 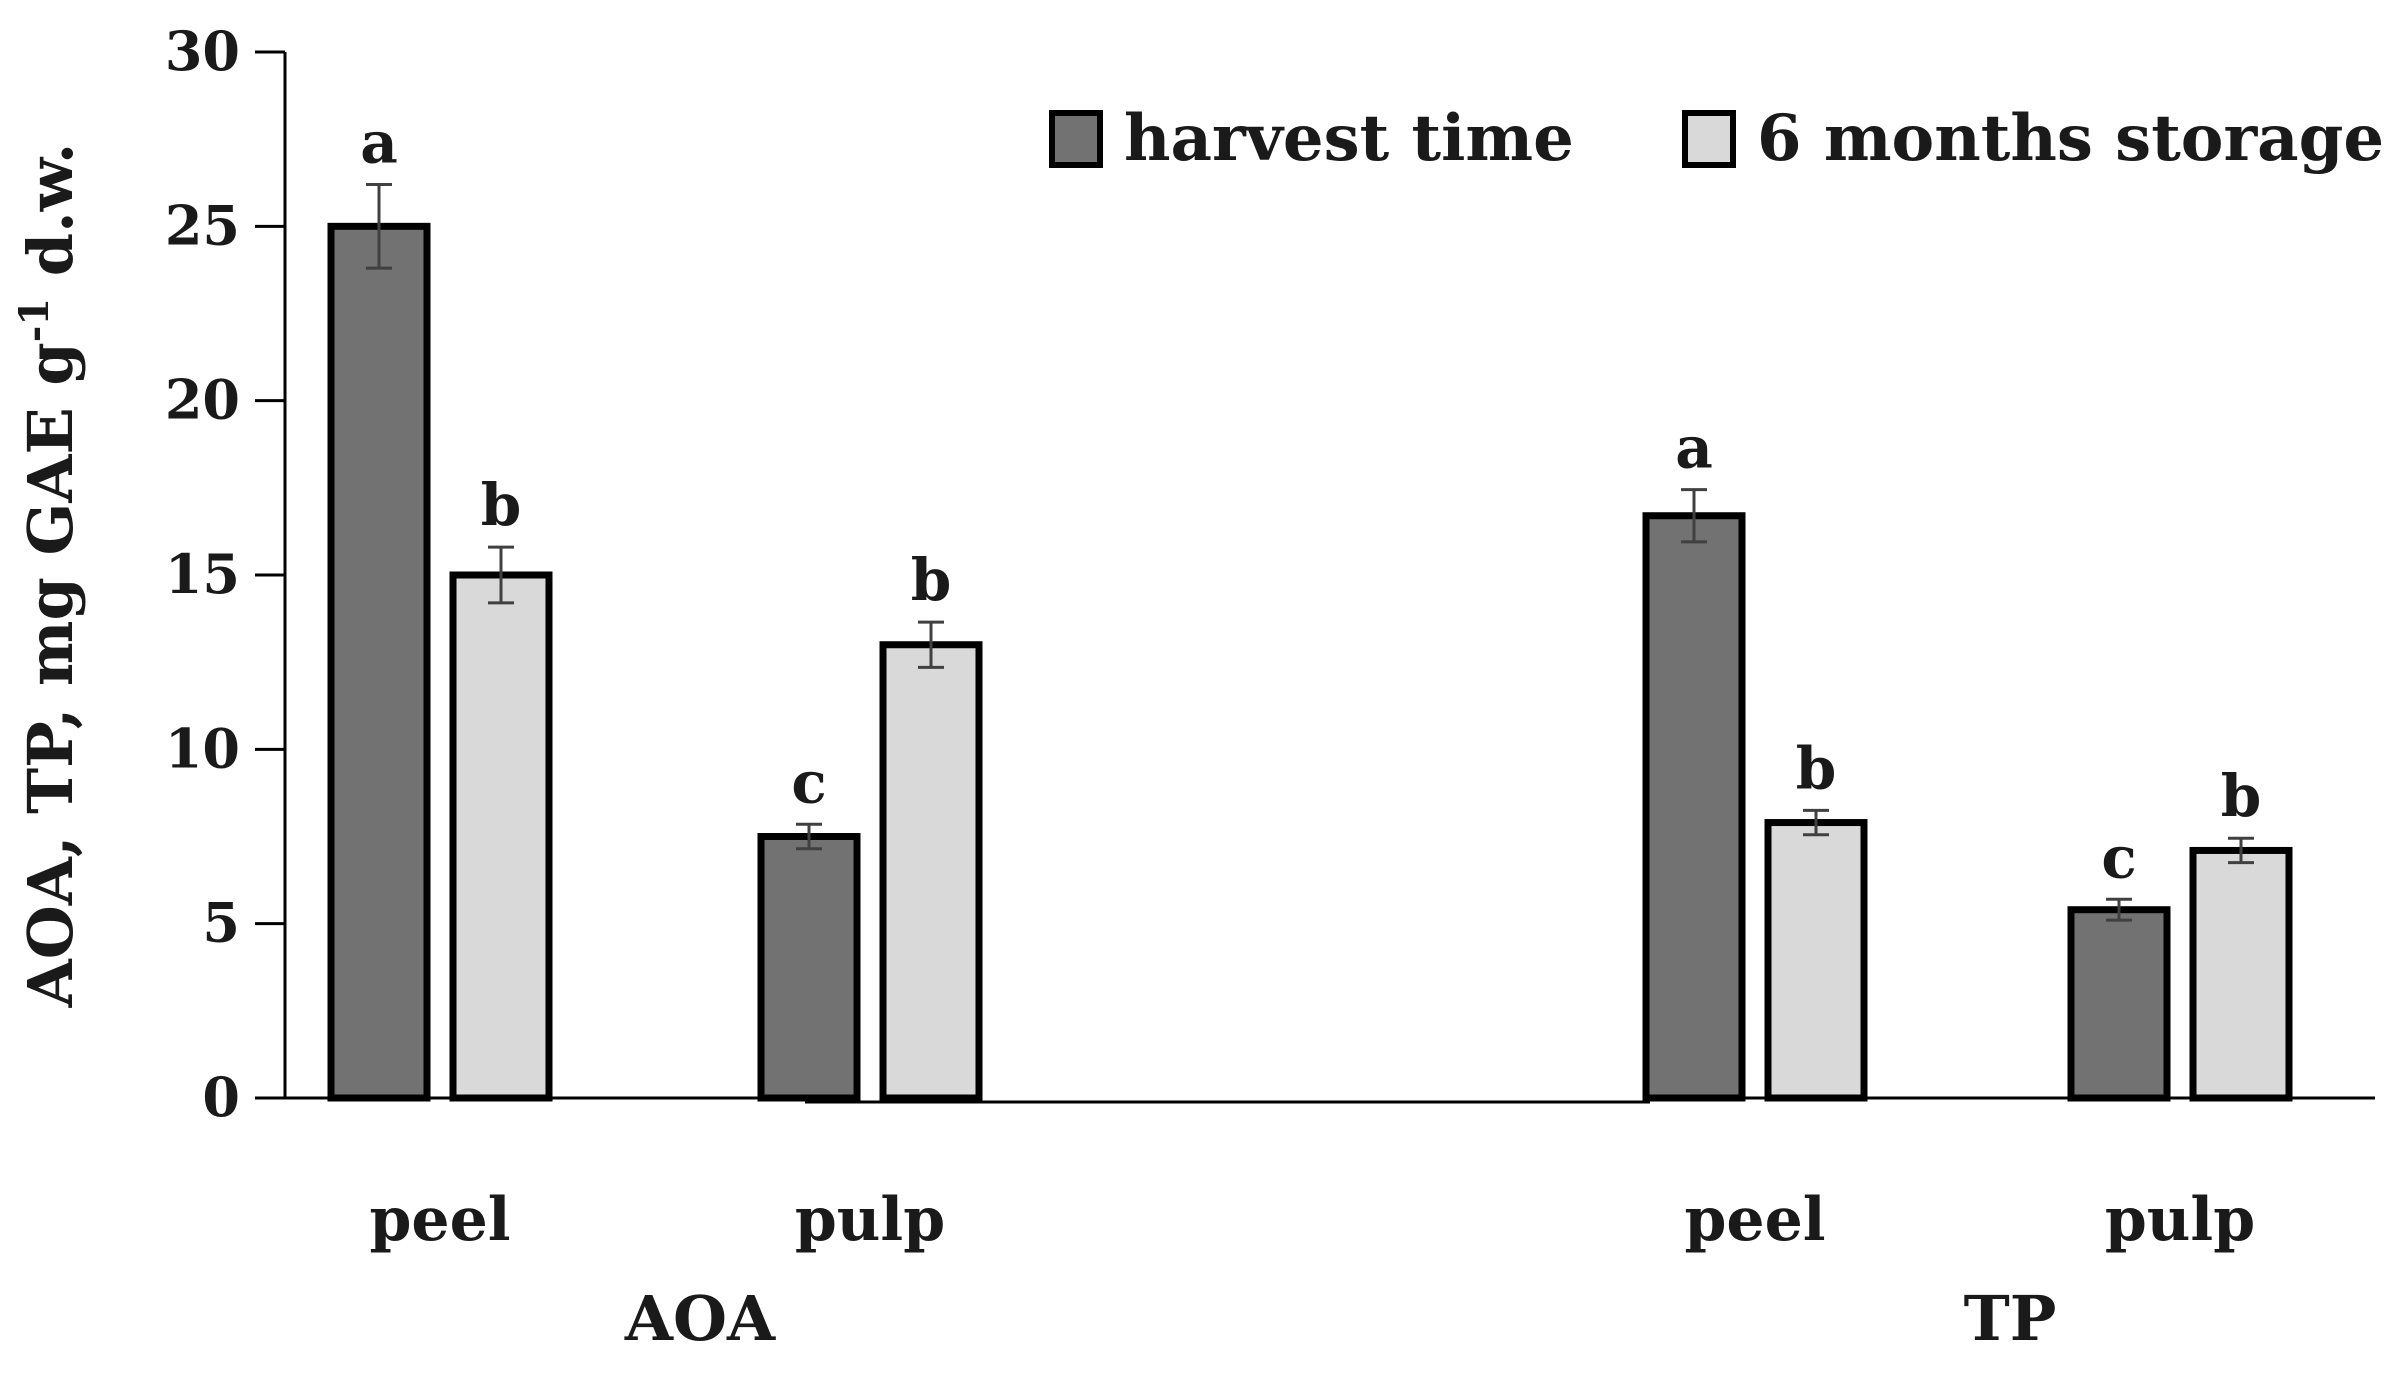 I want to click on bar-aoa-peel-harvest, so click(x=379, y=662).